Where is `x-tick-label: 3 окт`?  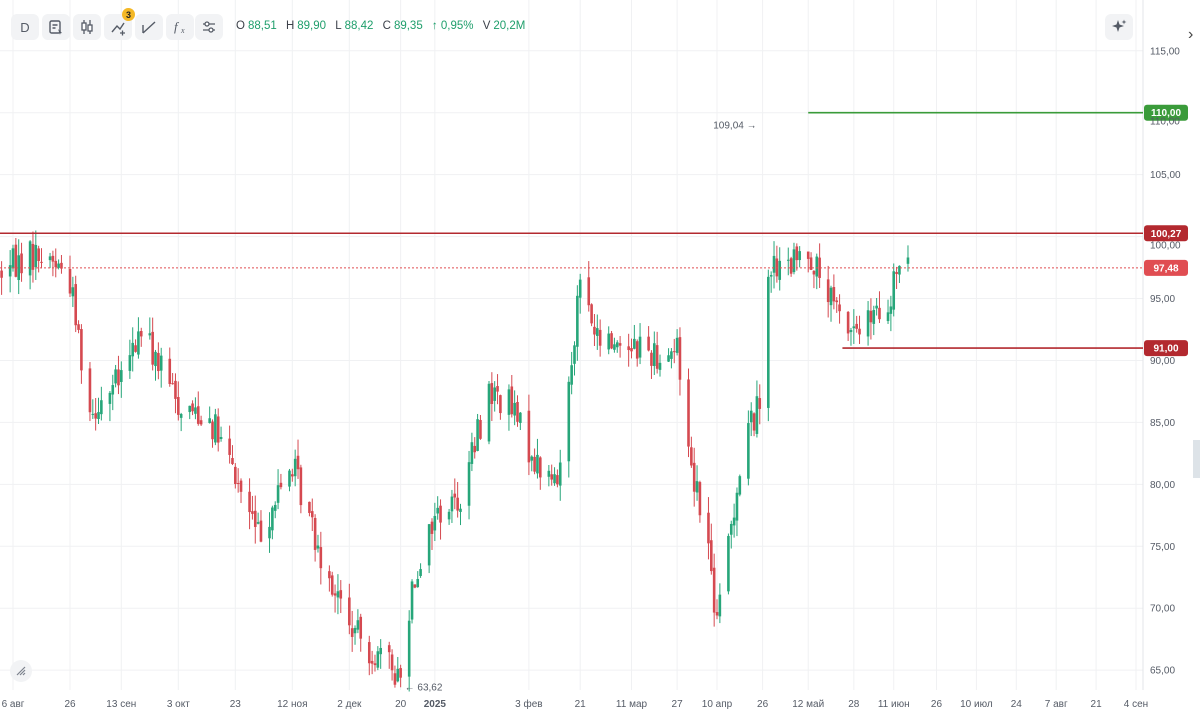 x-tick-label: 3 окт is located at coordinates (178, 704).